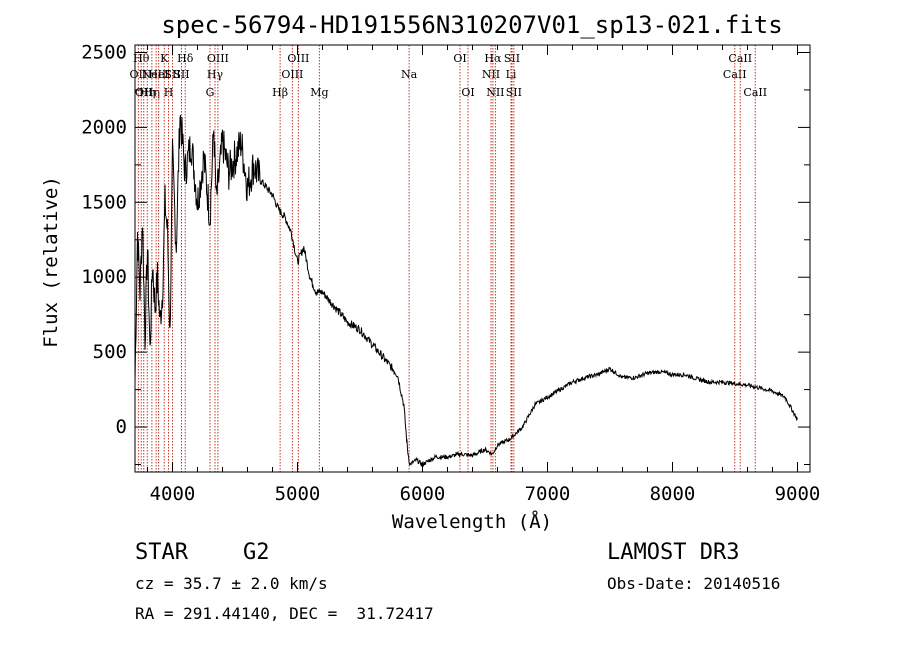  I want to click on spectral-line-label: Na, so click(409, 74).